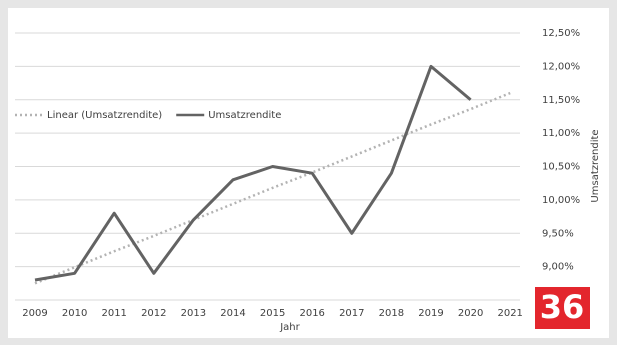 This screenshot has height=345, width=617. Describe the element at coordinates (595, 165) in the screenshot. I see `y-axis-title: Umsatzrendite` at that location.